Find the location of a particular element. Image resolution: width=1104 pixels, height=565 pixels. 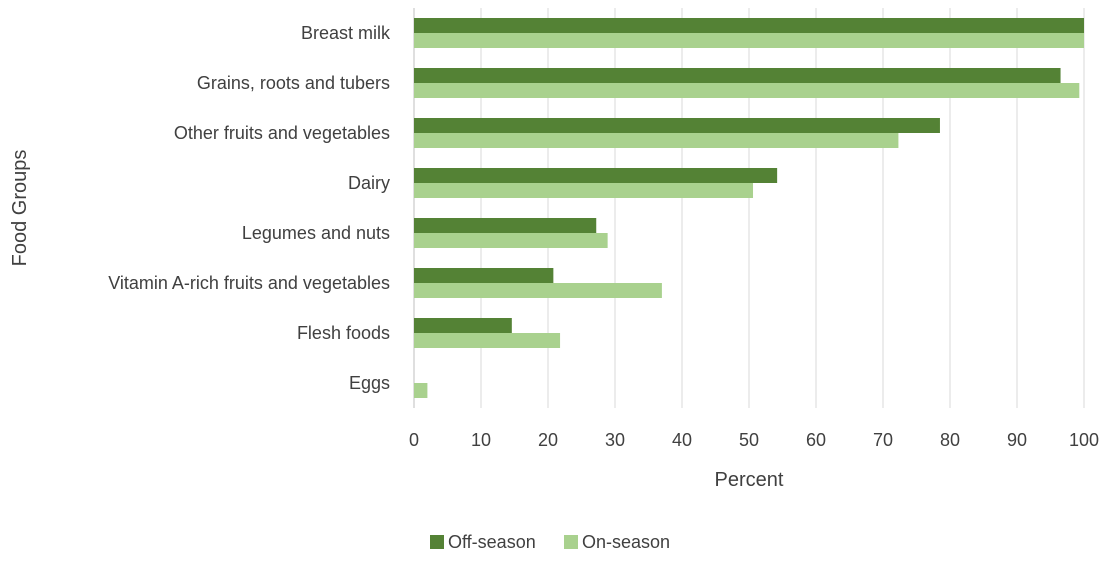

category-label: Grains, roots and tubers is located at coordinates (293, 83).